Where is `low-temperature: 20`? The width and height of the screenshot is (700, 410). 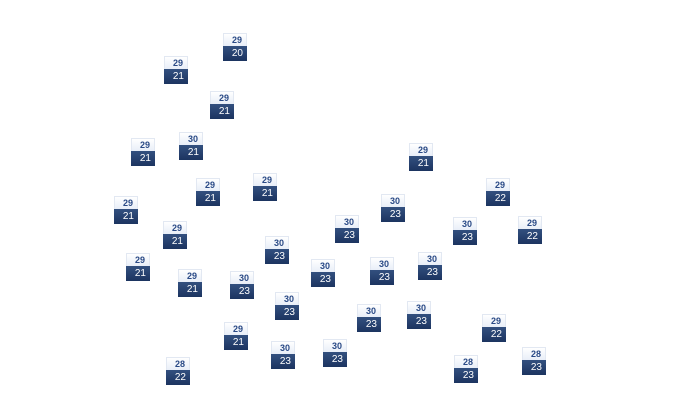 low-temperature: 20 is located at coordinates (235, 53).